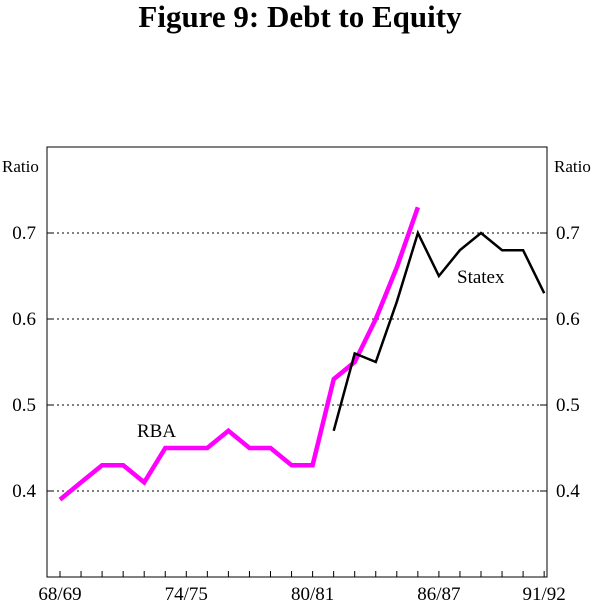 This screenshot has height=605, width=600. Describe the element at coordinates (568, 319) in the screenshot. I see `y-tick-label-right: 0.6` at that location.